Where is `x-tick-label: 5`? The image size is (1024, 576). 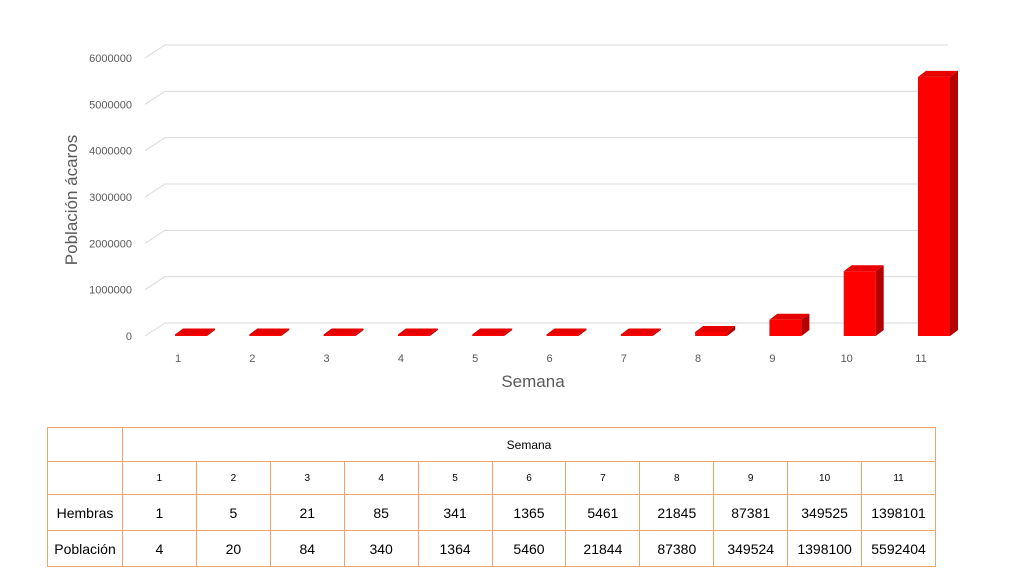 x-tick-label: 5 is located at coordinates (475, 359).